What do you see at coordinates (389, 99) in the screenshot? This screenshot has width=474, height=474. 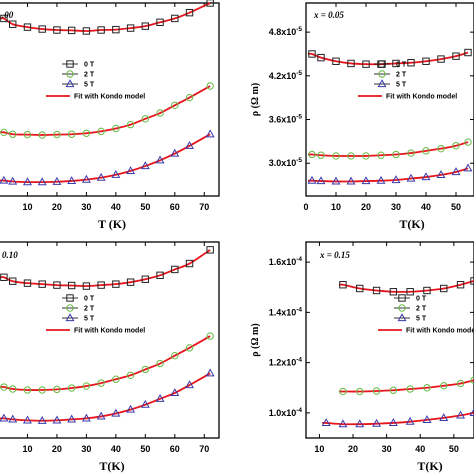 I see `plot-frame` at bounding box center [389, 99].